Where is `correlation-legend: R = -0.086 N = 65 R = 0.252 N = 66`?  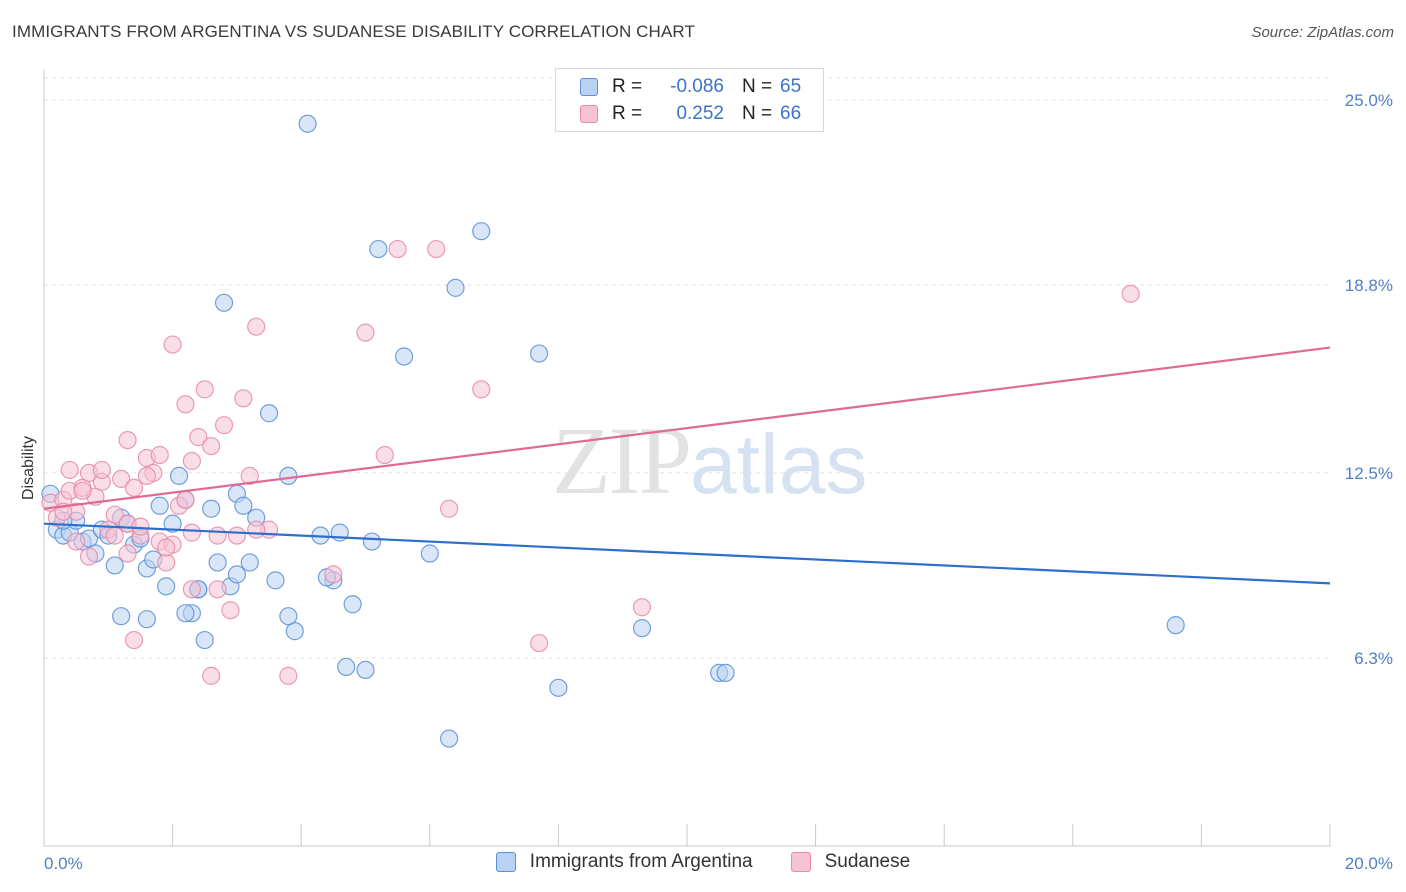 correlation-legend: R = -0.086 N = 65 R = 0.252 N = 66 is located at coordinates (689, 100).